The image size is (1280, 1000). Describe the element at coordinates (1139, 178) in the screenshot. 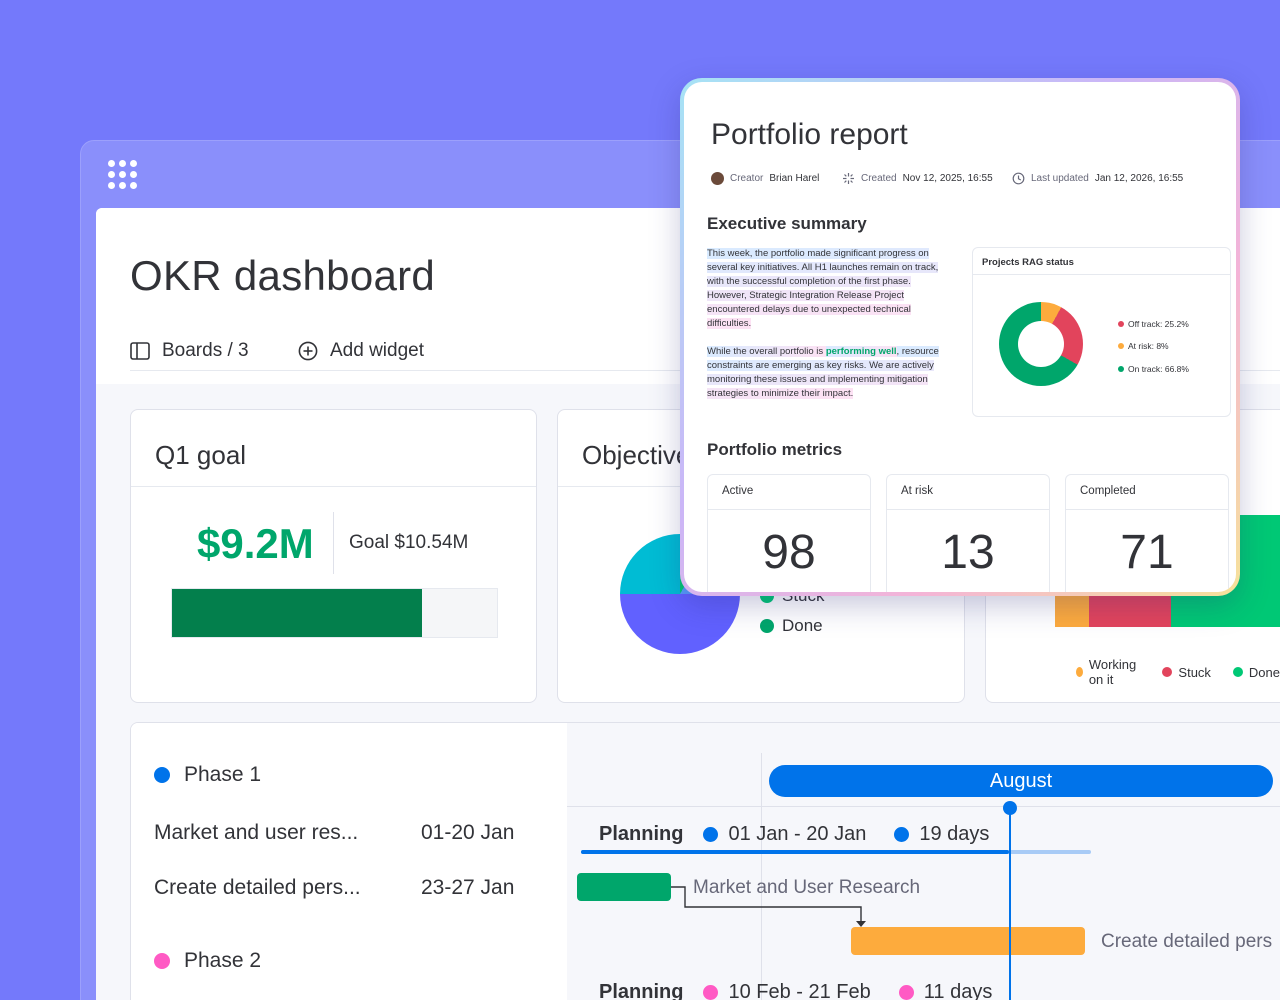

I see `meta-value: Jan 12, 2026, 16:55` at that location.